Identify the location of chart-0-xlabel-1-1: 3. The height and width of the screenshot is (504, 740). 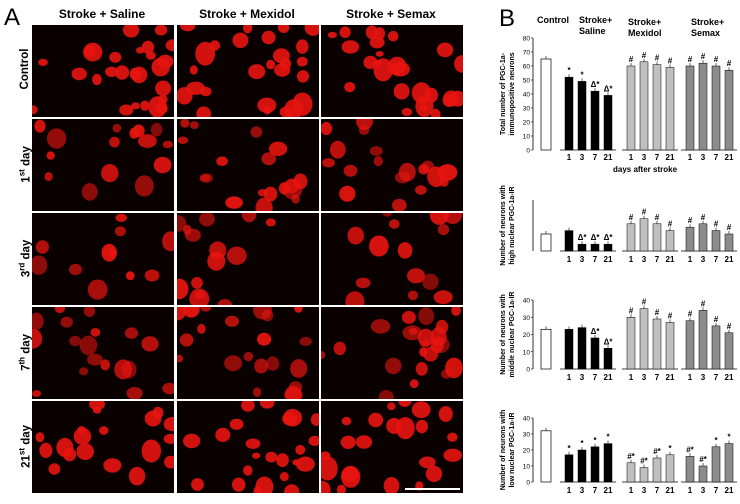
(644, 157).